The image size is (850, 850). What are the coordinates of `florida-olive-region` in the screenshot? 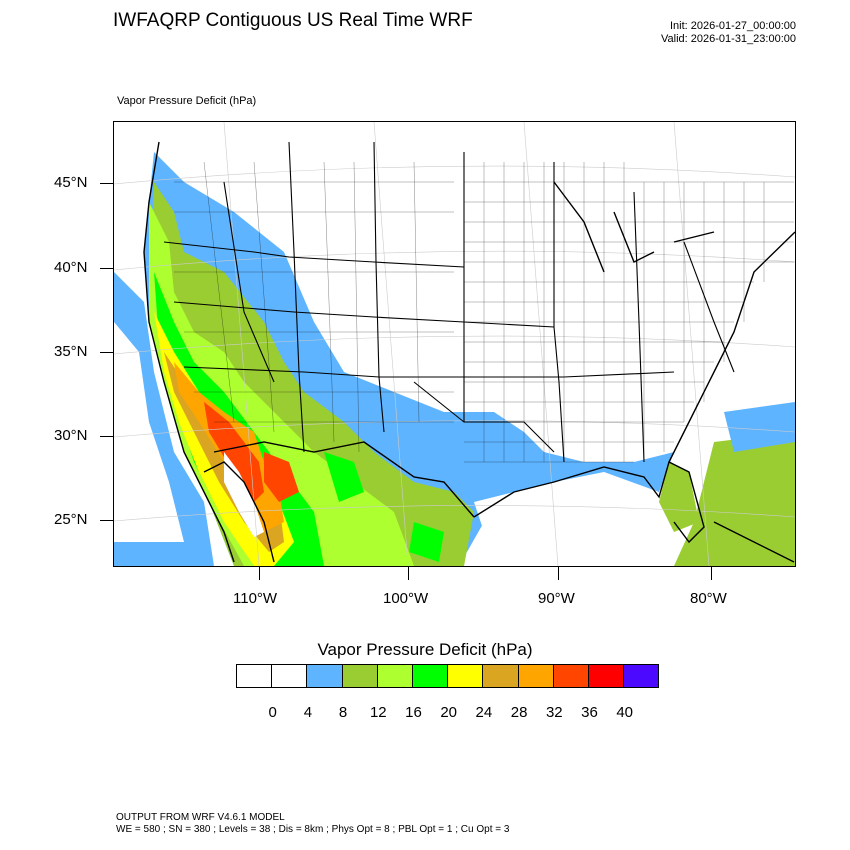 It's located at (679, 497).